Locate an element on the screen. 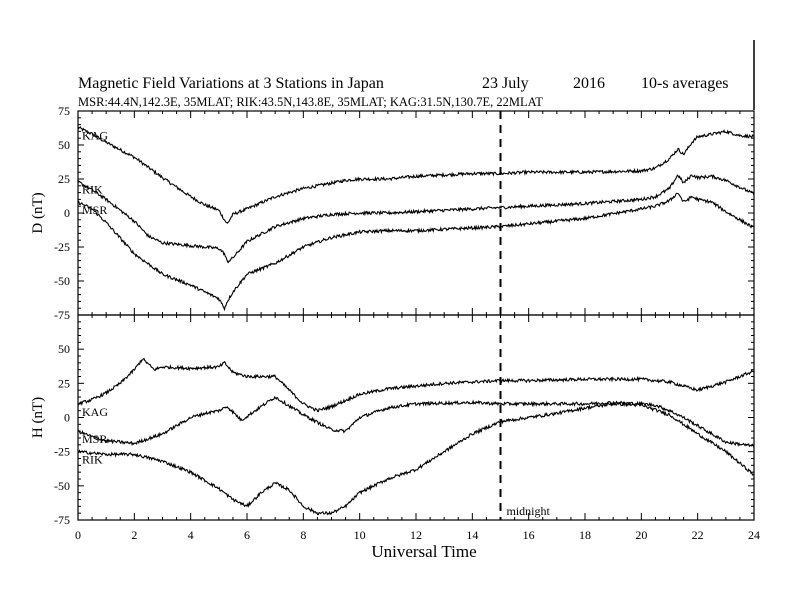 This screenshot has height=612, width=792. x-tick-label: 12 is located at coordinates (416, 535).